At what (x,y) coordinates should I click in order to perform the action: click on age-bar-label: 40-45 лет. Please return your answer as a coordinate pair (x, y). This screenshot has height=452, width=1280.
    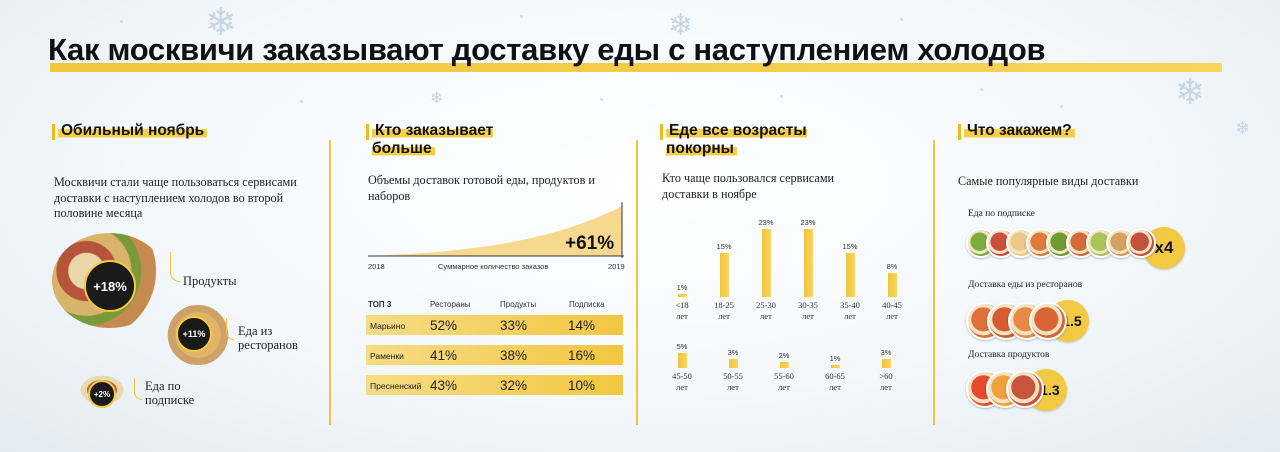
    Looking at the image, I should click on (892, 310).